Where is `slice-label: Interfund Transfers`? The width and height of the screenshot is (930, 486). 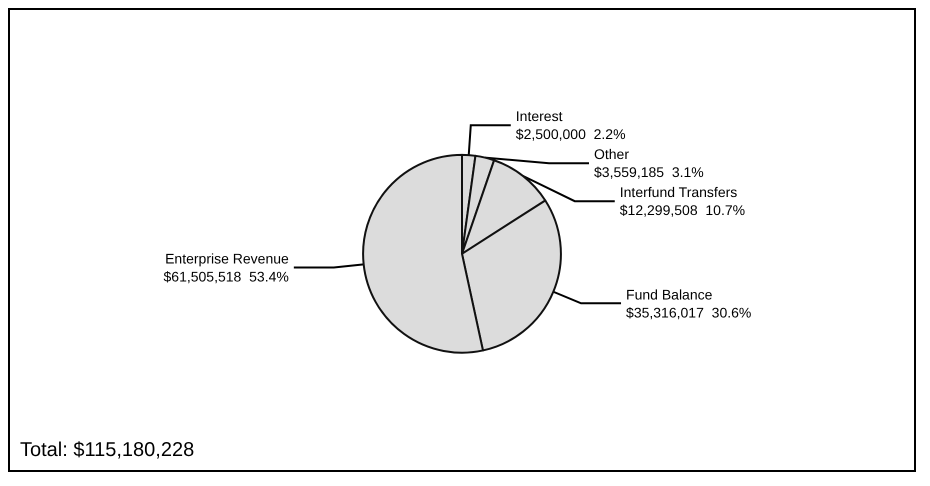
slice-label: Interfund Transfers is located at coordinates (679, 192).